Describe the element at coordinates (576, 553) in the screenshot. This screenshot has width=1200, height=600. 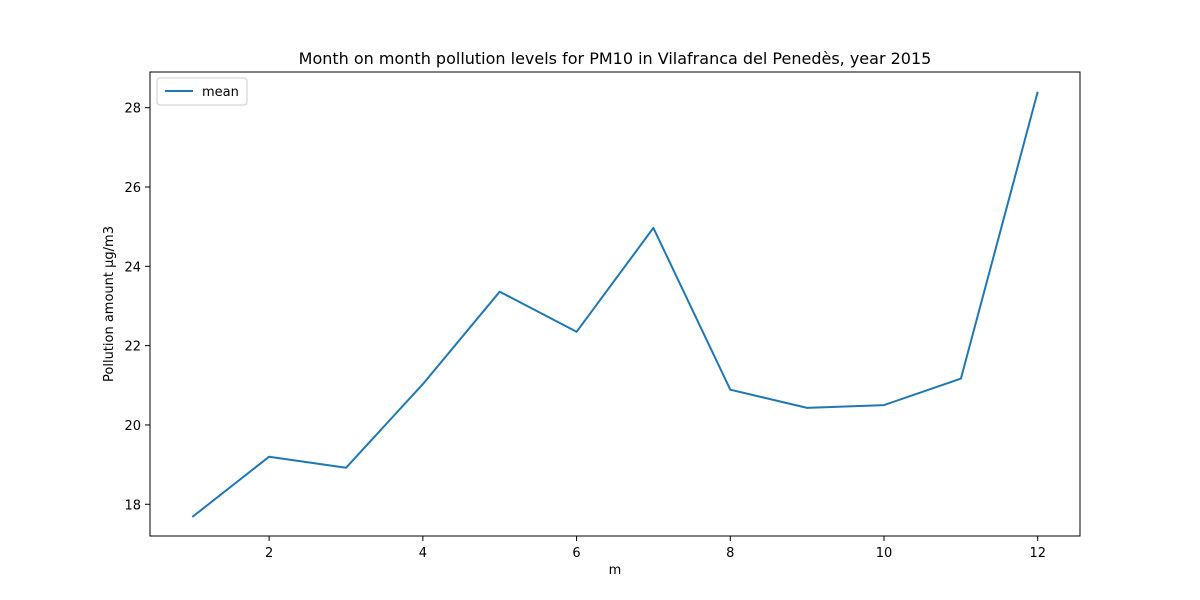
I see `x-tick-label: 6` at that location.